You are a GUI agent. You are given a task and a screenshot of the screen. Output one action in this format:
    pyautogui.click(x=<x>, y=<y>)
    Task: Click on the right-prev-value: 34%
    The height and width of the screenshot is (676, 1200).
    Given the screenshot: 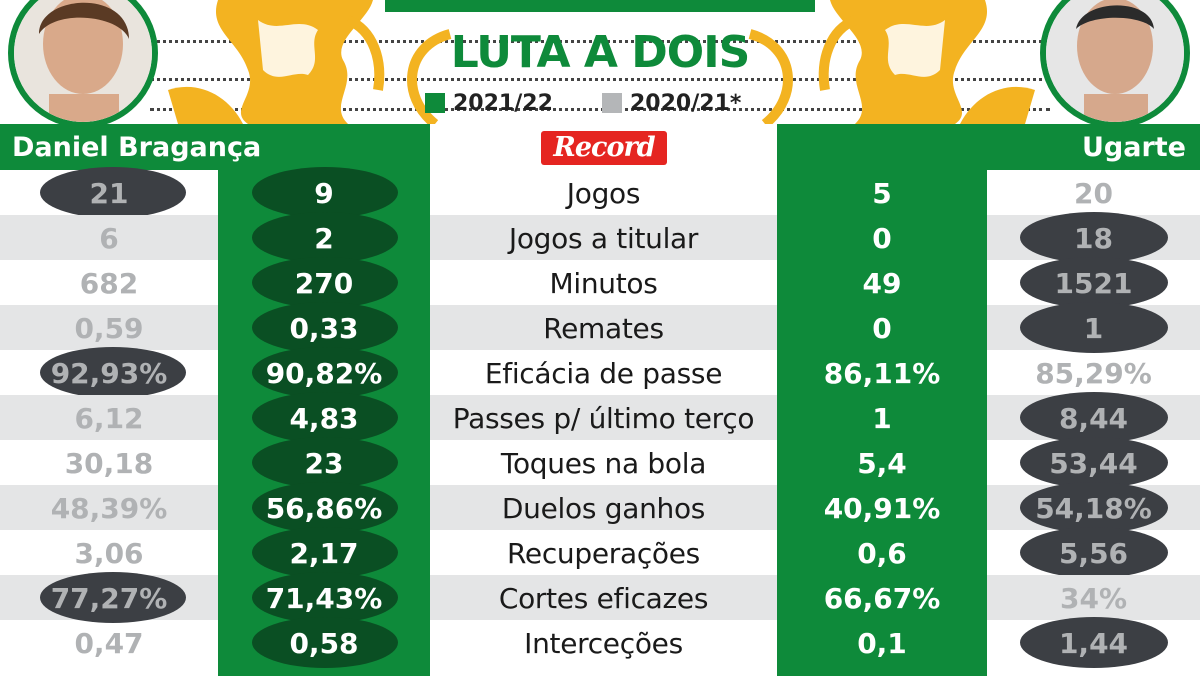 What is the action you would take?
    pyautogui.click(x=1093, y=598)
    